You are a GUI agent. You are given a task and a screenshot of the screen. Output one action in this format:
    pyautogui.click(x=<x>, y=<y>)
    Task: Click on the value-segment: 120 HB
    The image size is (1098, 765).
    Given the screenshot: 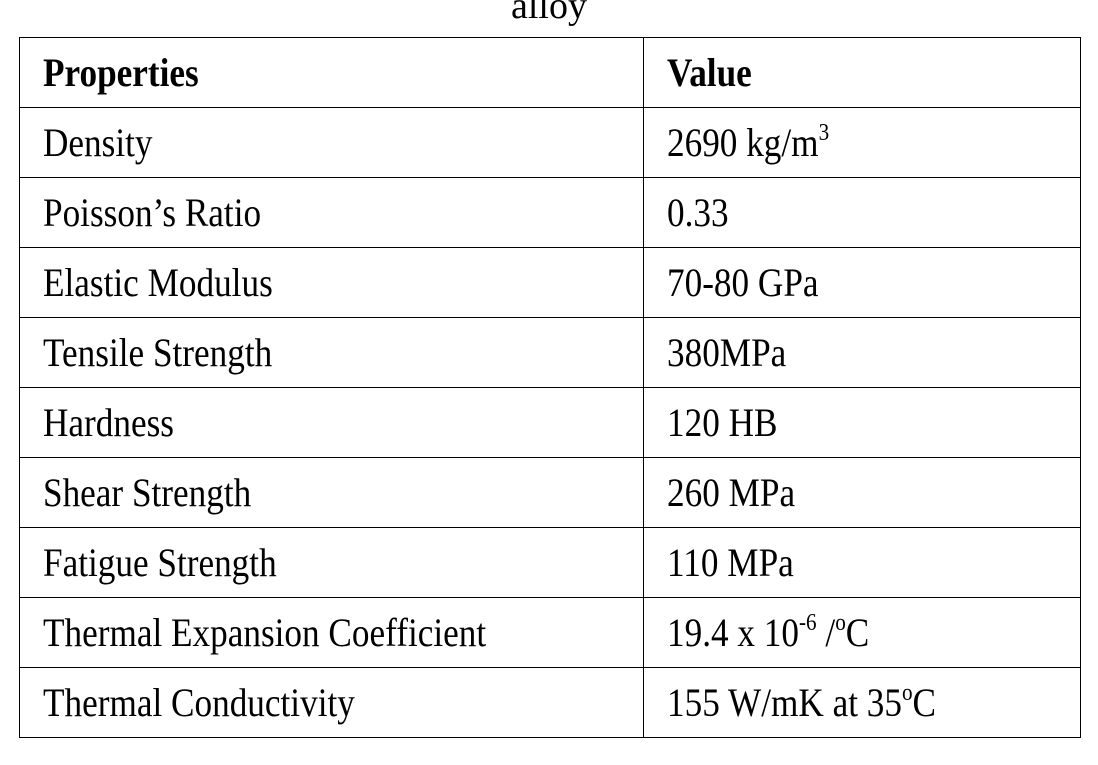 What is the action you would take?
    pyautogui.click(x=722, y=422)
    